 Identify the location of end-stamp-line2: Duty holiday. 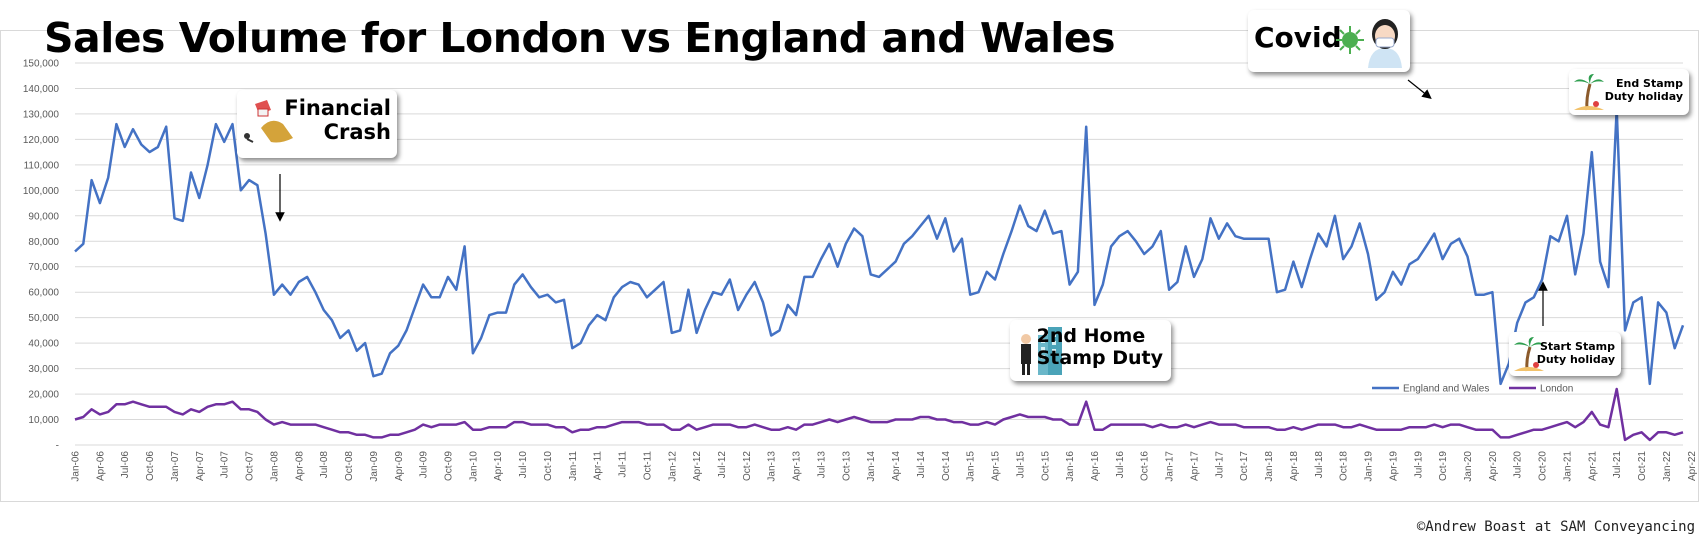
(1643, 96).